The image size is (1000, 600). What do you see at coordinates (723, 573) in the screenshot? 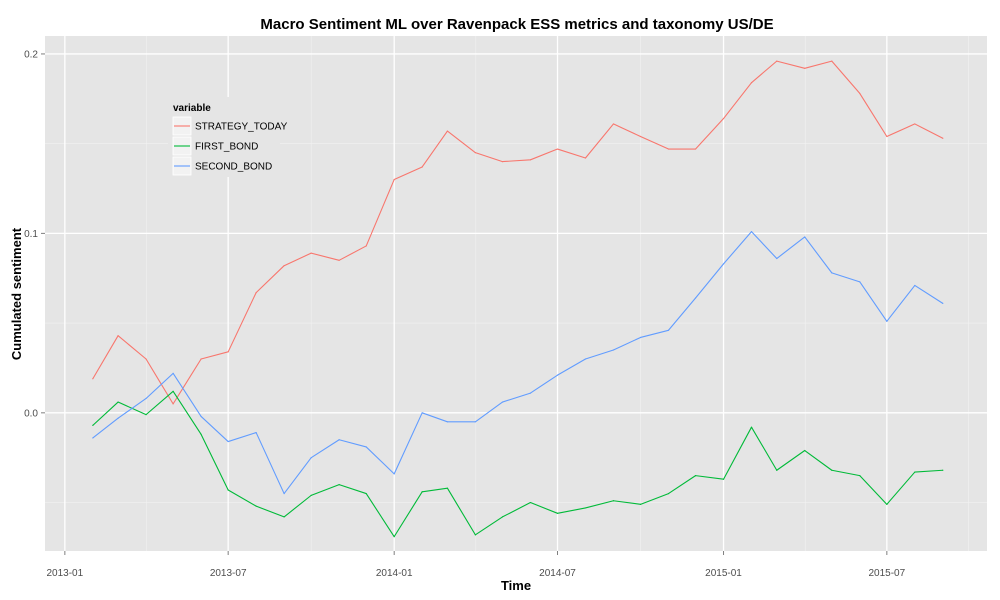
I see `x-tick-label: 2015-01` at bounding box center [723, 573].